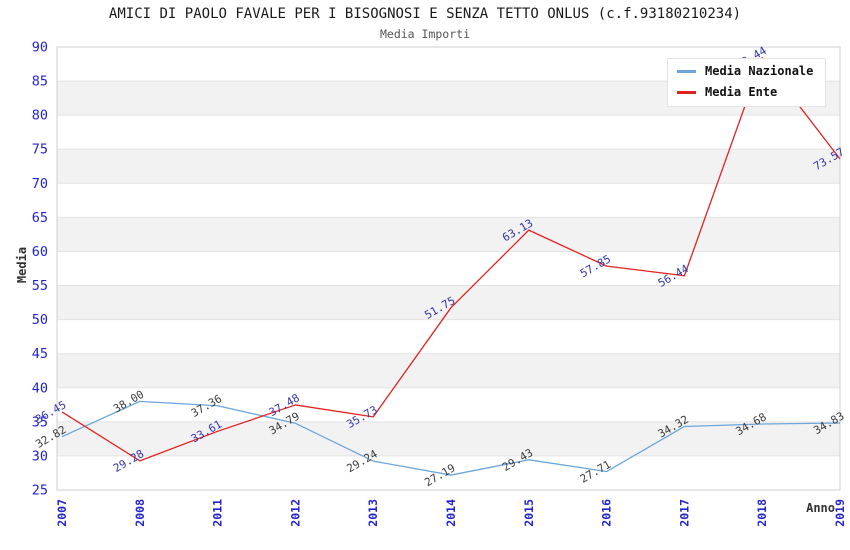  What do you see at coordinates (747, 82) in the screenshot?
I see `chart-legend: Media Nazionale Media Ente` at bounding box center [747, 82].